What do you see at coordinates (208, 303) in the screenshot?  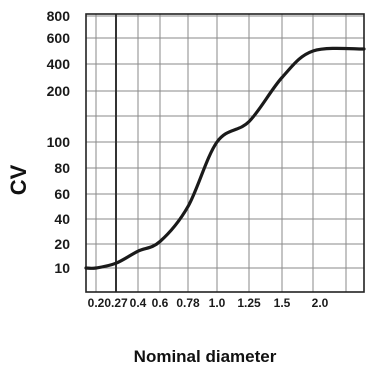 I see `x-tick-labels: 0.2 0.27 0.4 0.6 0.78 1.0 1.25 1.5 2.0` at bounding box center [208, 303].